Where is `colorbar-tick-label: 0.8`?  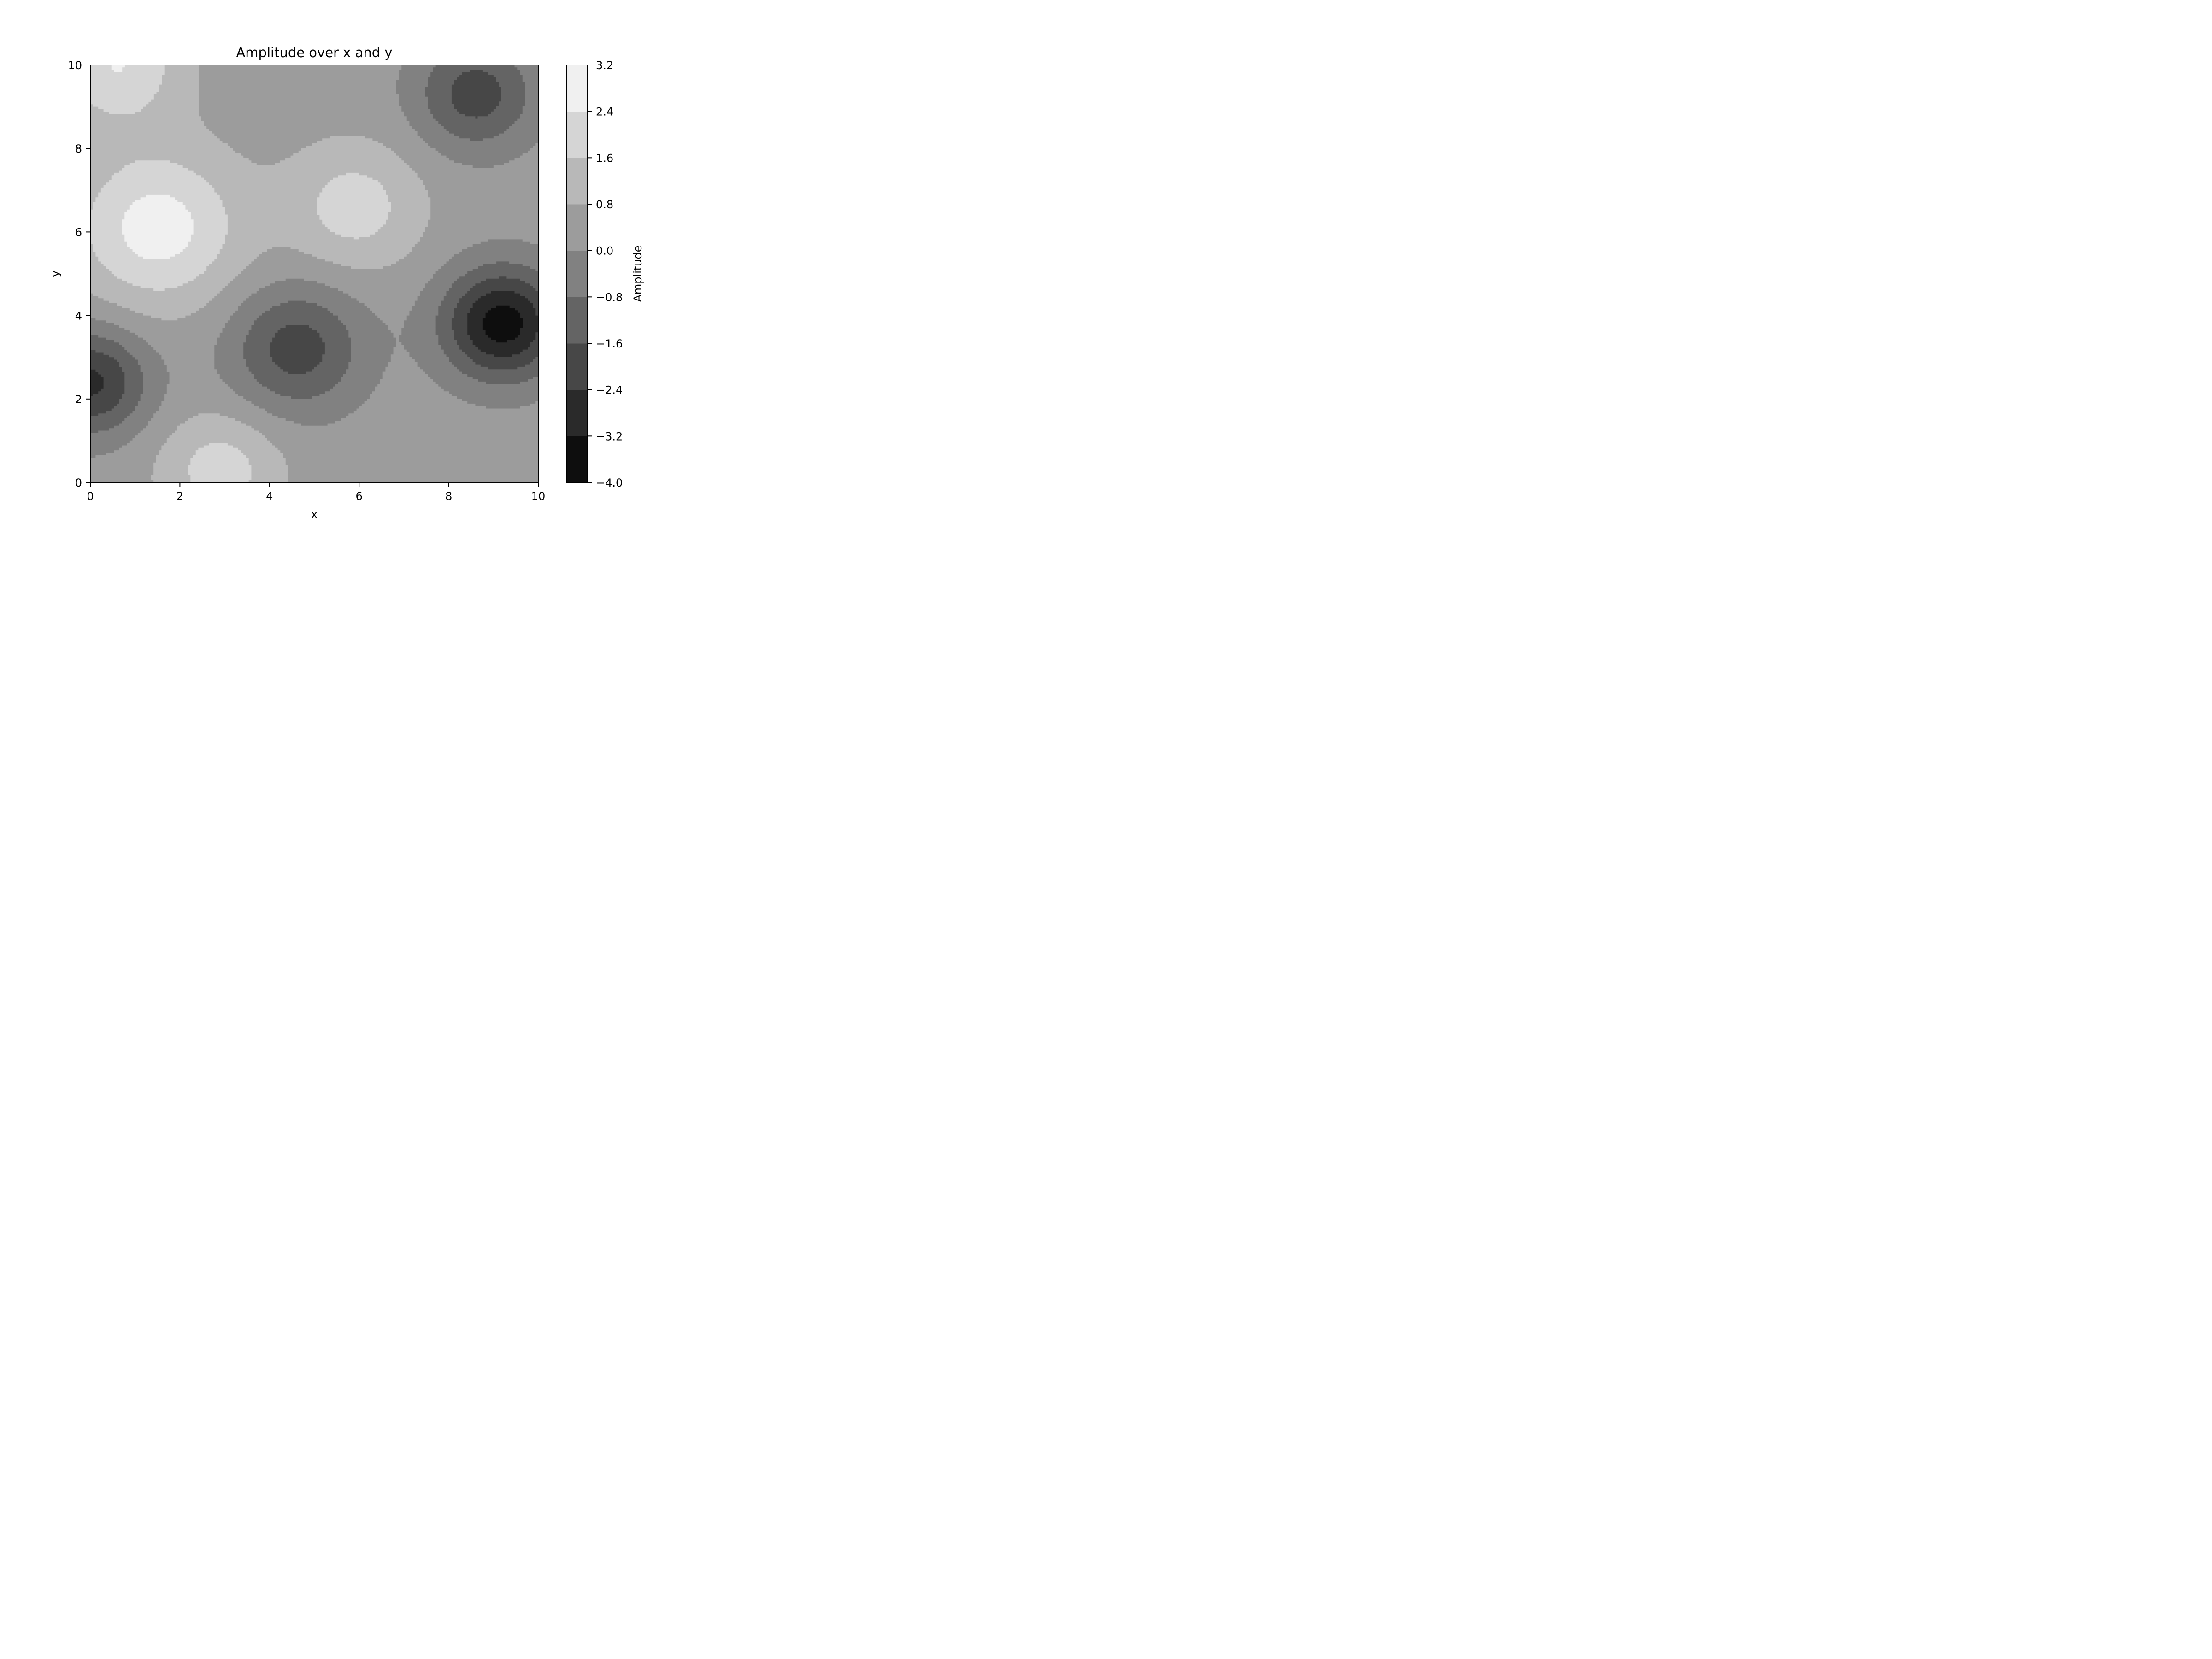 colorbar-tick-label: 0.8 is located at coordinates (604, 204).